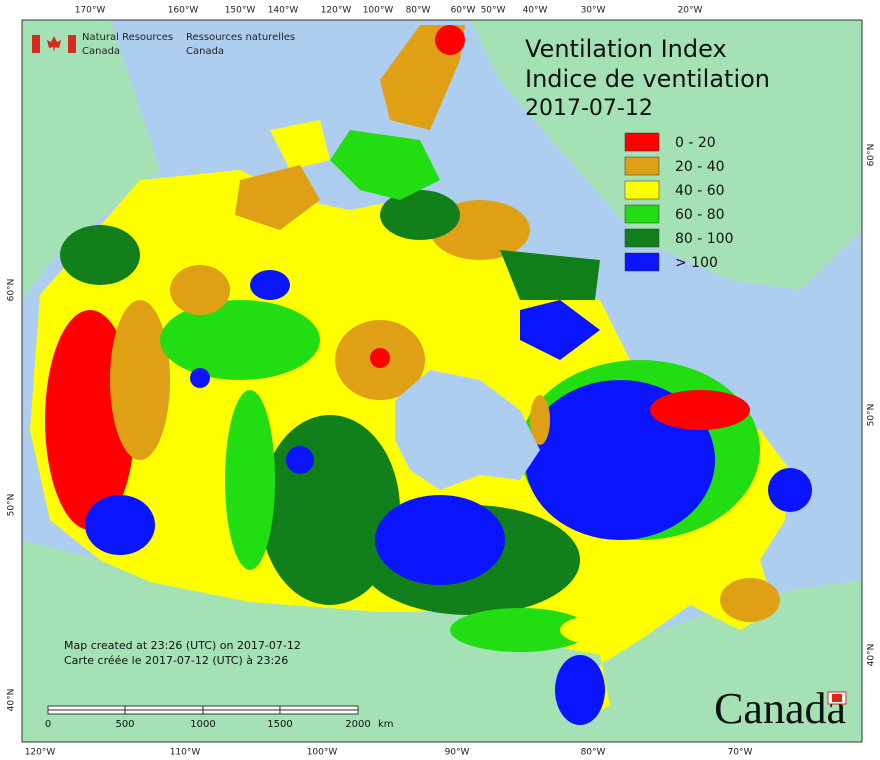 This screenshot has width=880, height=760. Describe the element at coordinates (535, 11) in the screenshot. I see `graticule-label: 40°W` at that location.